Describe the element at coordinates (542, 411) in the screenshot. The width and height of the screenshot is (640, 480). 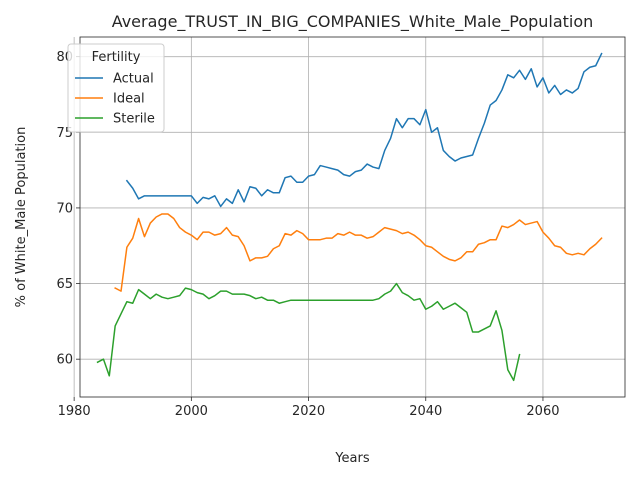
I see `x-tick-label: 2060` at that location.